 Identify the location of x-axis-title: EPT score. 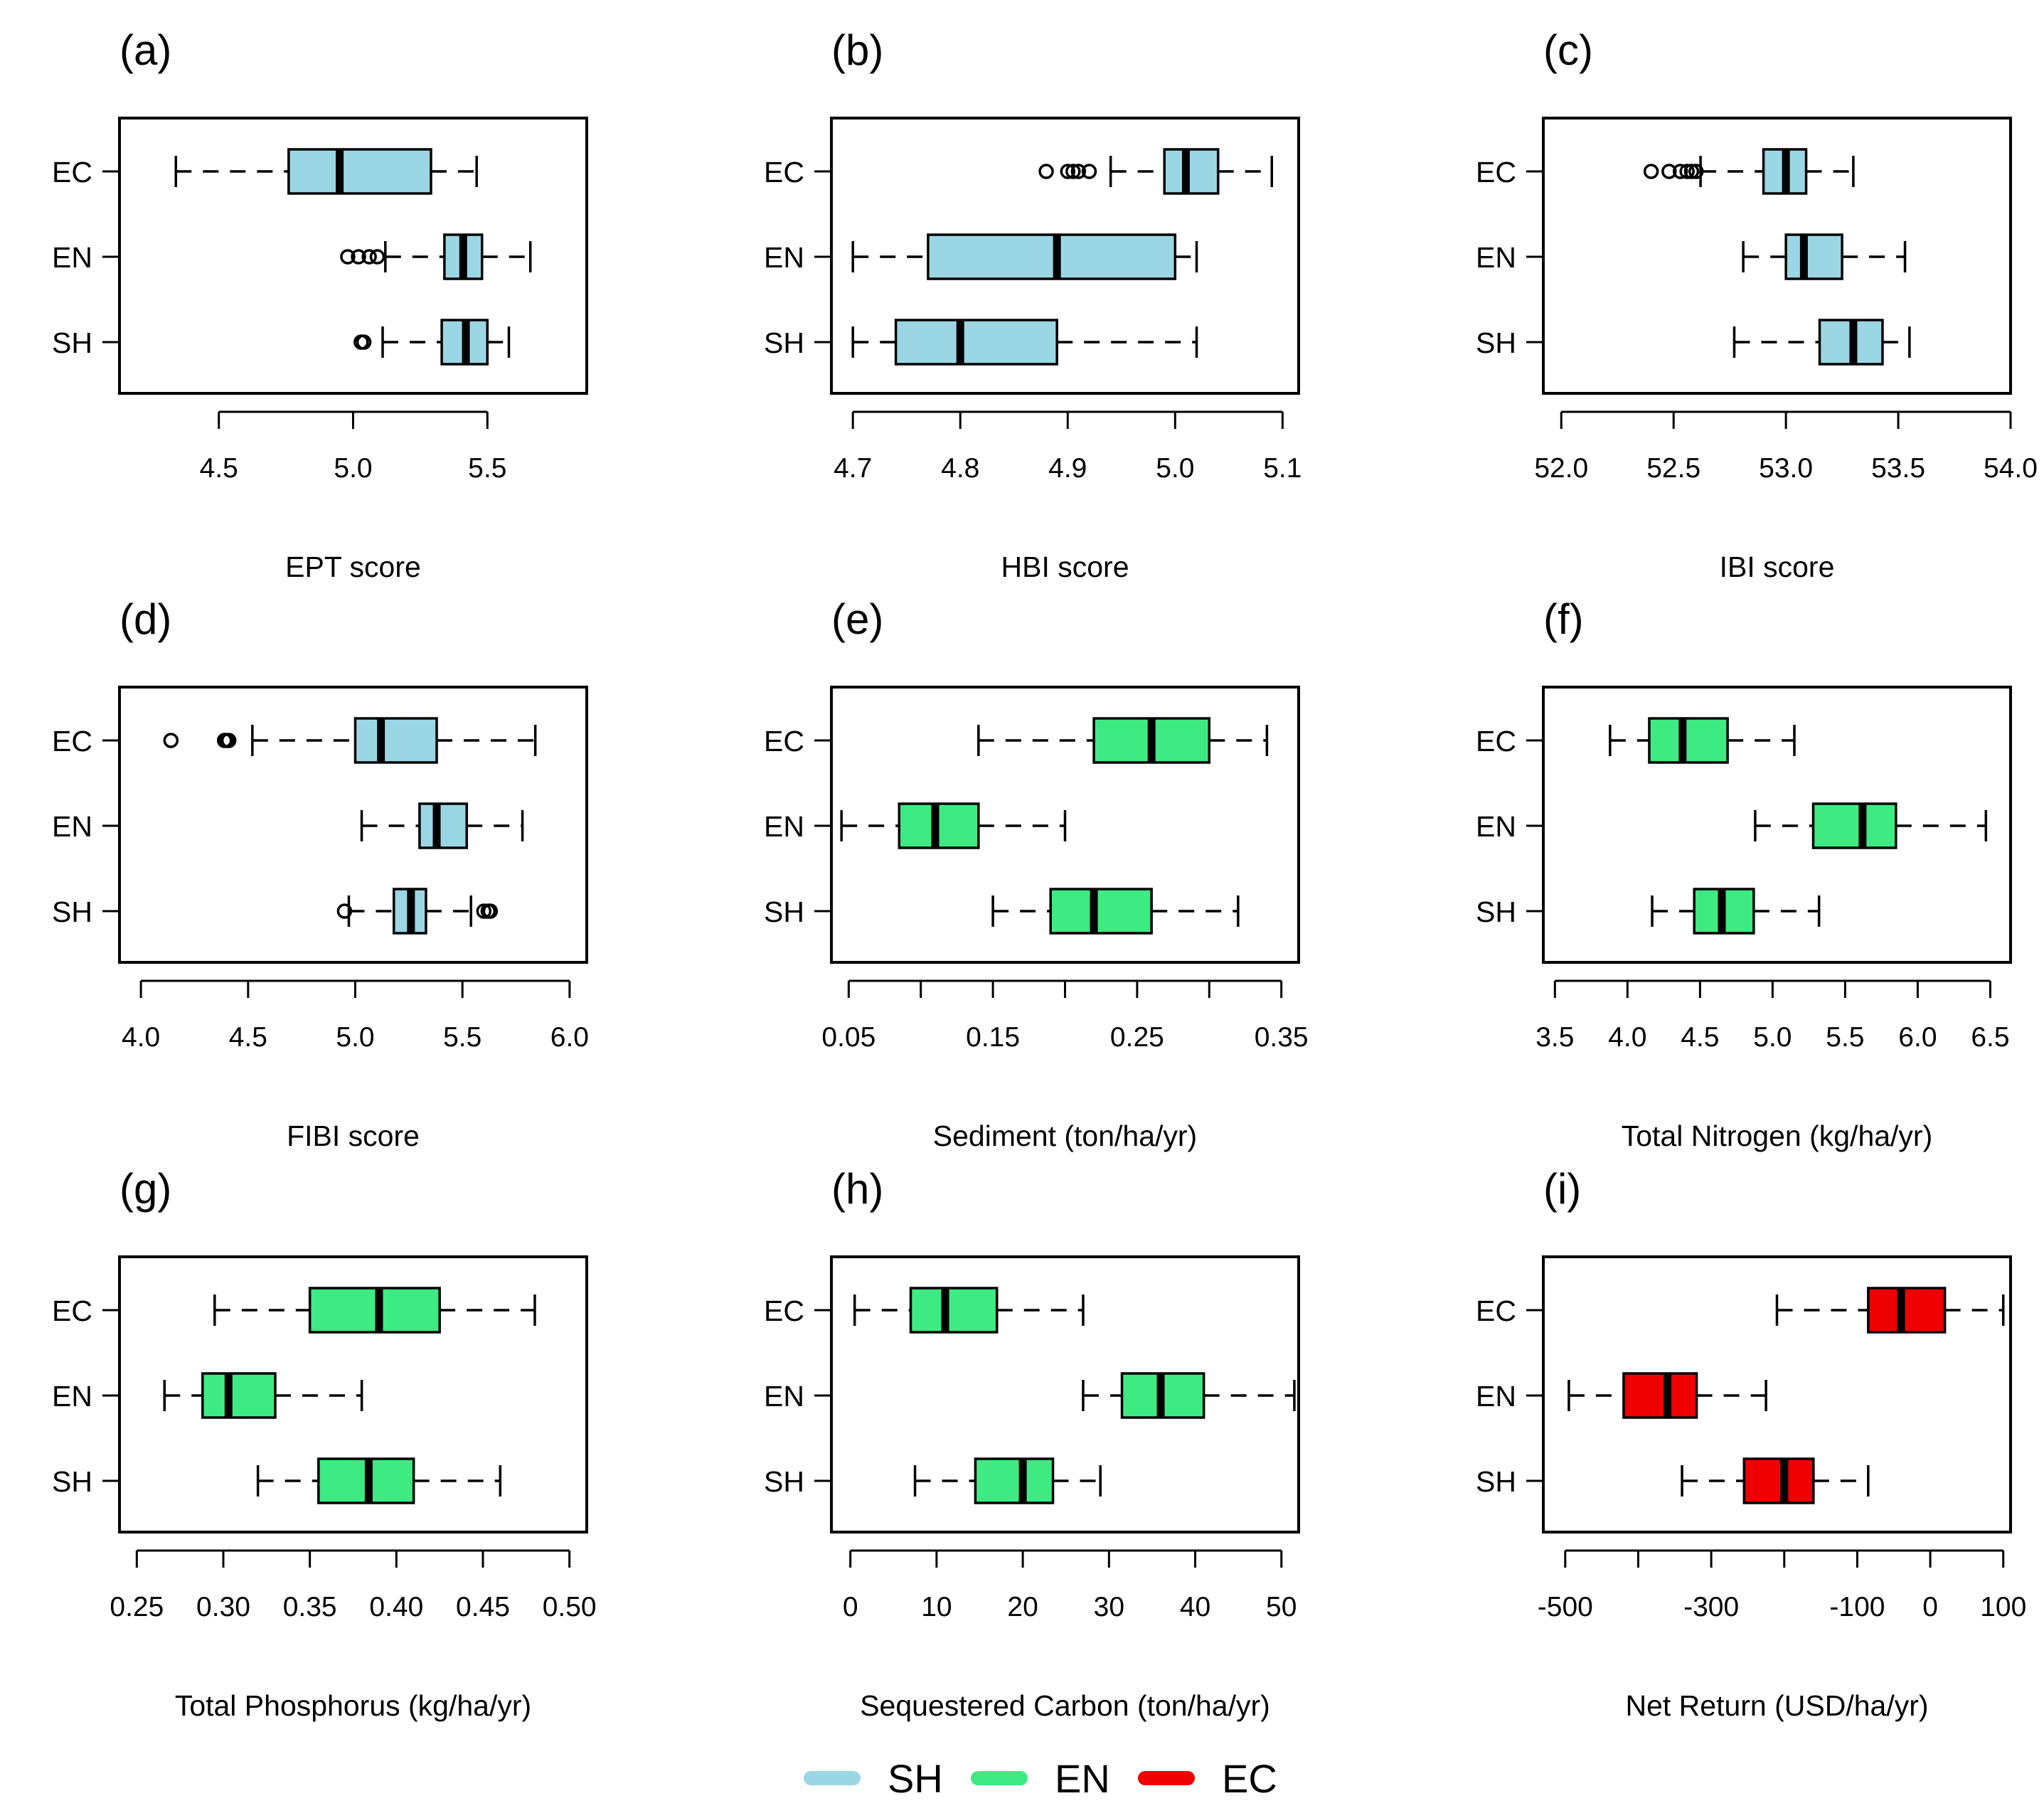
(353, 567).